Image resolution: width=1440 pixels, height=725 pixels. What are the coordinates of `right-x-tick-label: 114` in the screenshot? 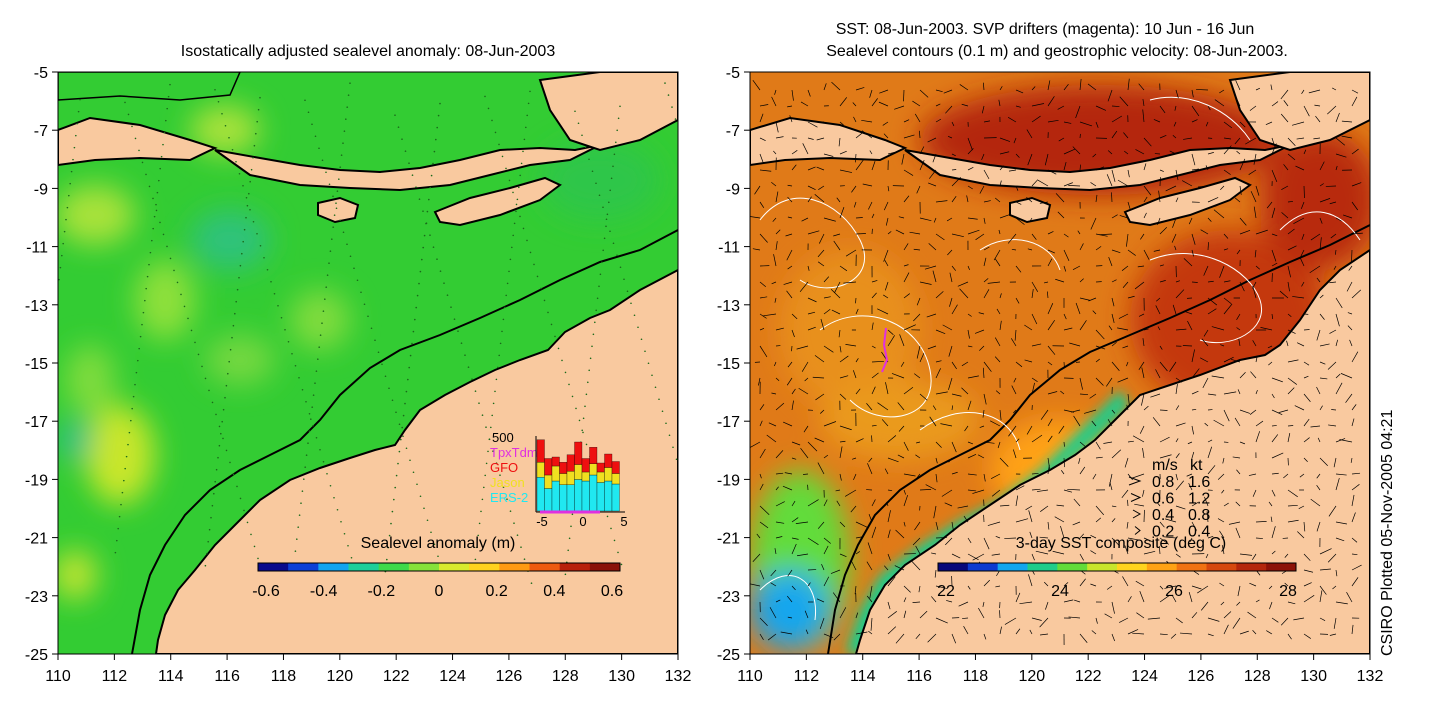 It's located at (863, 676).